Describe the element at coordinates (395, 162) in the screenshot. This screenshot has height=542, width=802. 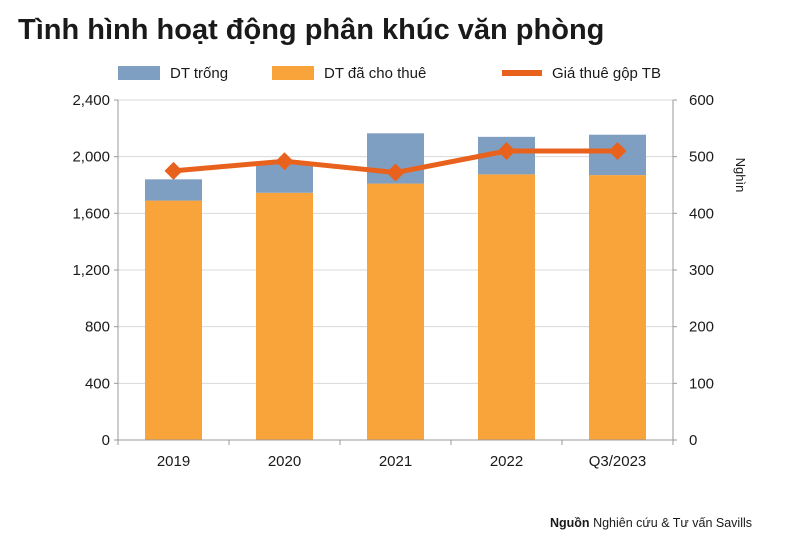
I see `rent-line` at that location.